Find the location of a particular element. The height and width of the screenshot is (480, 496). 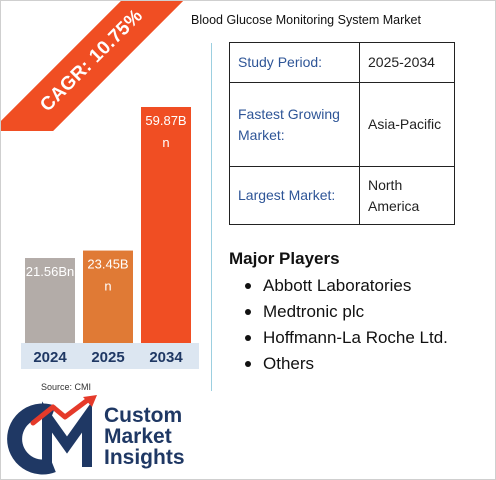

logo-wordmark: Custom Market Insights is located at coordinates (144, 436).